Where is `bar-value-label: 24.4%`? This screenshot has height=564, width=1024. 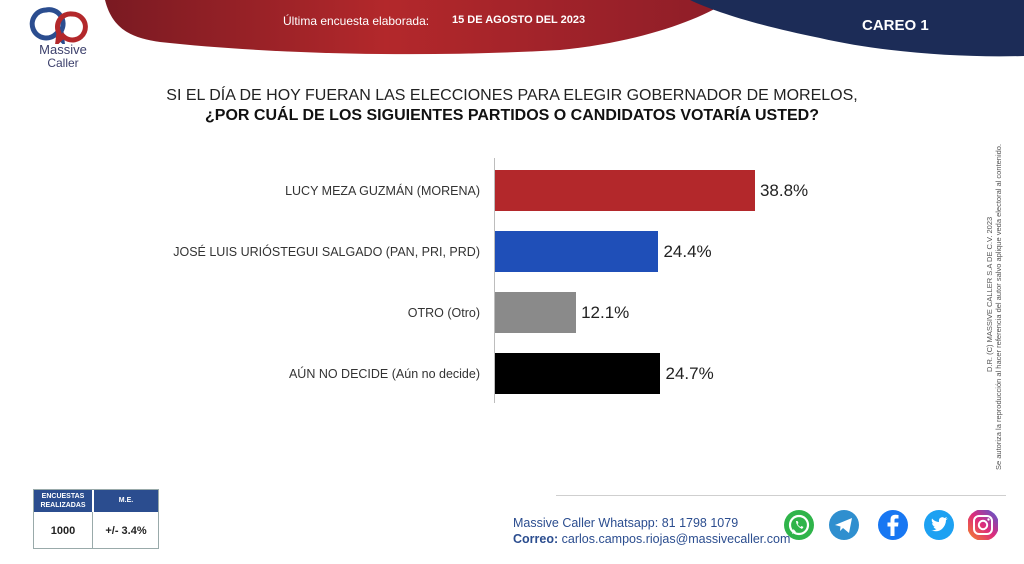
bar-value-label: 24.4% is located at coordinates (687, 251).